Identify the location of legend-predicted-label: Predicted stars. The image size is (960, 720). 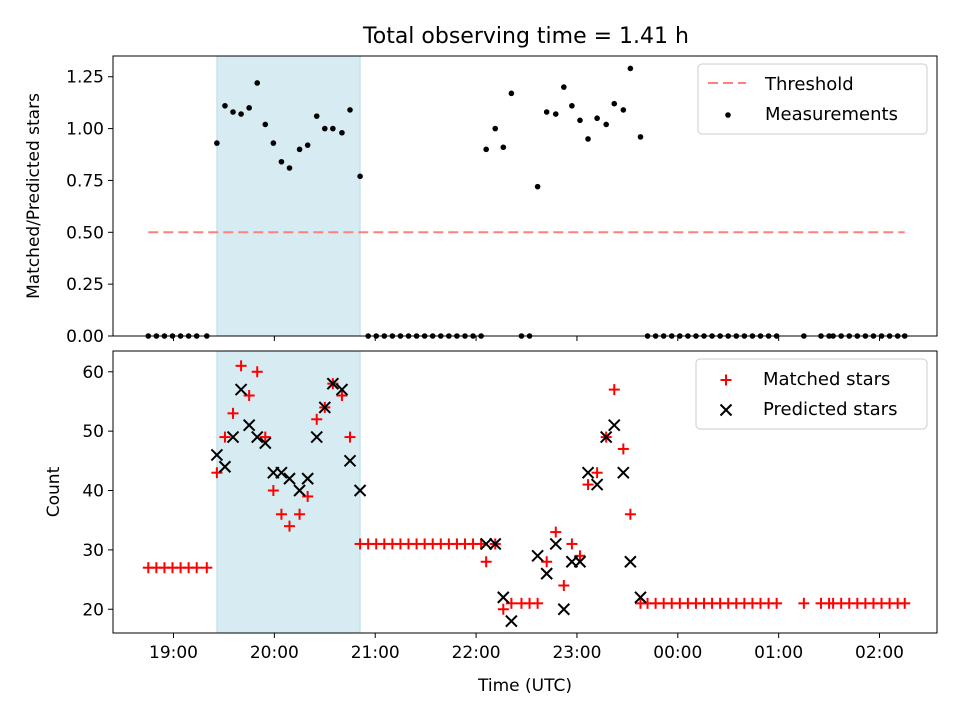
(830, 409).